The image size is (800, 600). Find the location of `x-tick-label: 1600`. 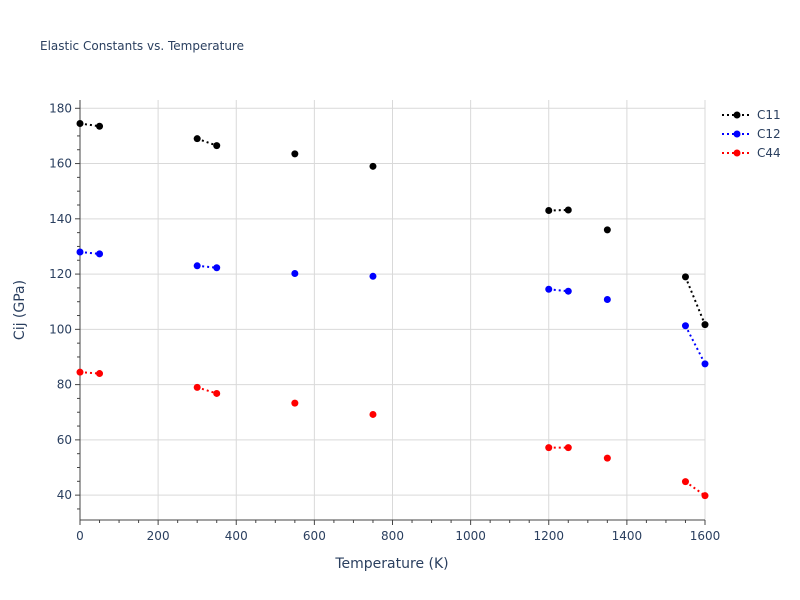

x-tick-label: 1600 is located at coordinates (705, 536).